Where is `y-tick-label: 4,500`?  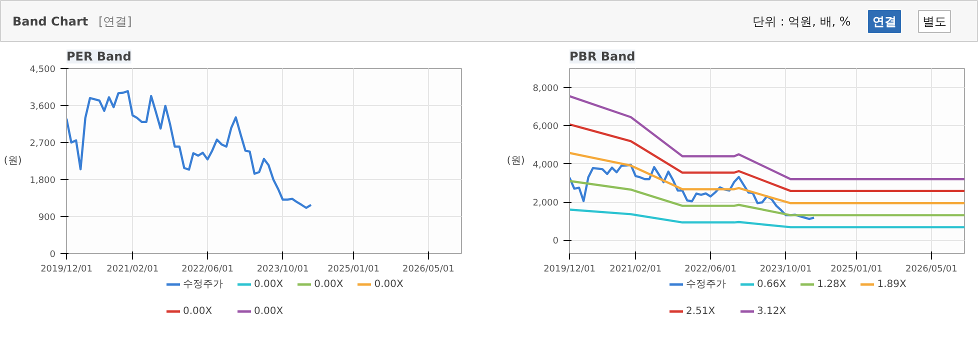
y-tick-label: 4,500 is located at coordinates (43, 70).